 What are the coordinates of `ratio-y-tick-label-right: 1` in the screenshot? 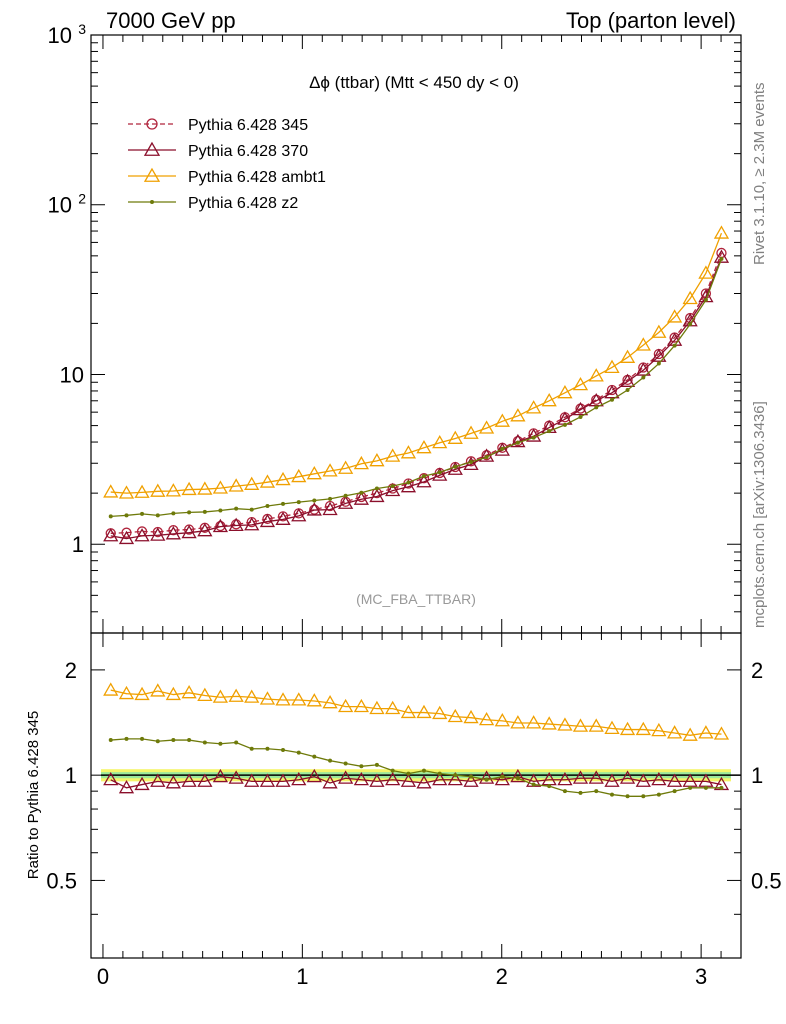 It's located at (757, 775).